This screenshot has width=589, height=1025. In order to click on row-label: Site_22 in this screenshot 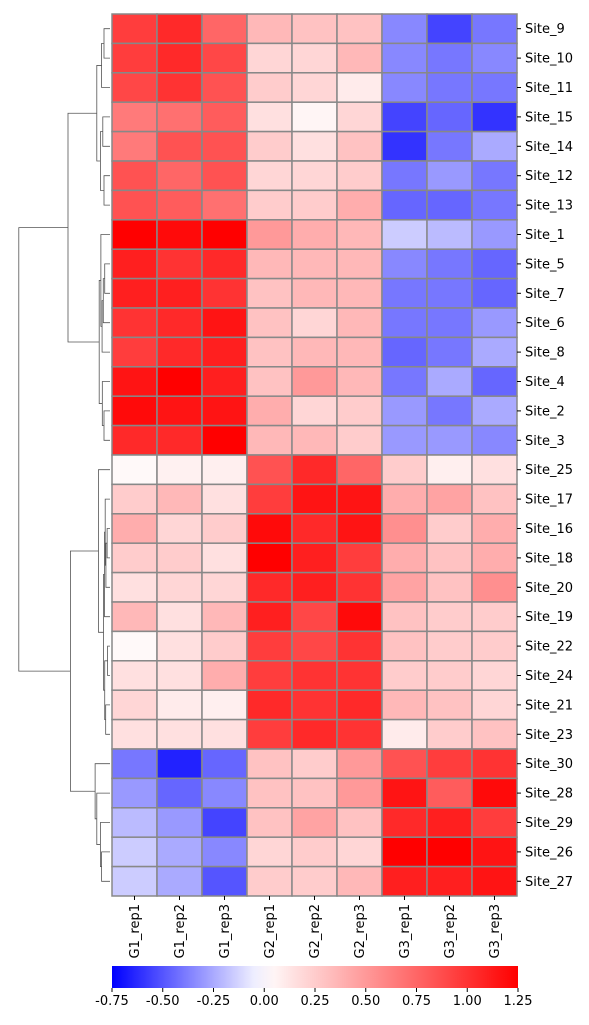, I will do `click(549, 647)`.